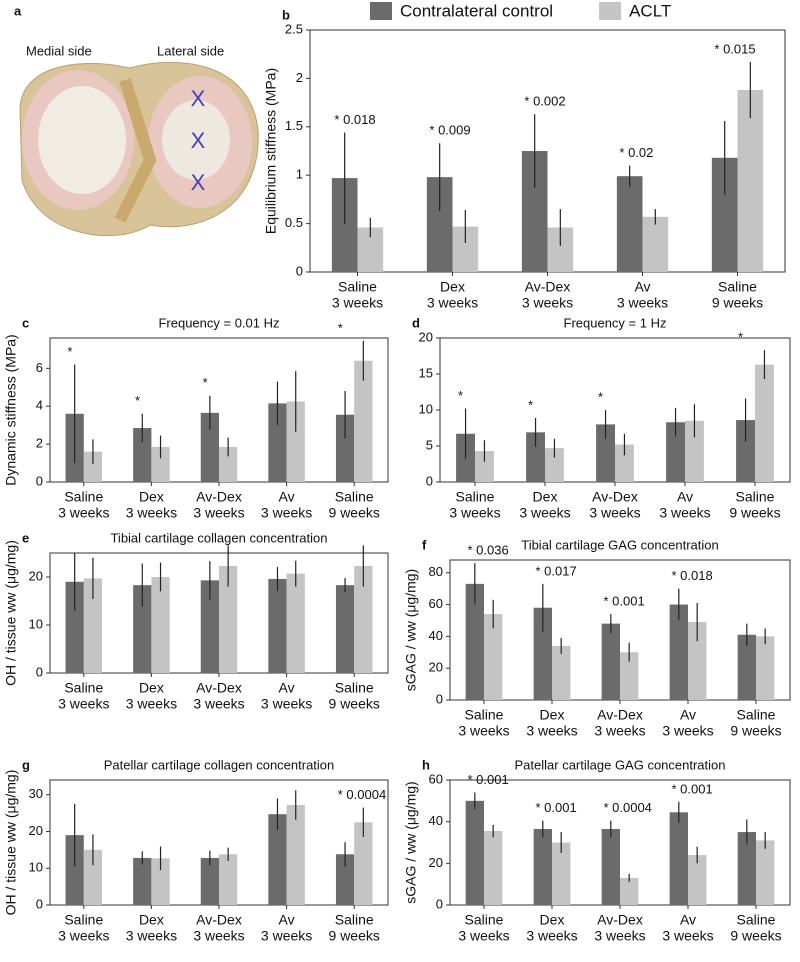 This screenshot has width=800, height=962. What do you see at coordinates (39, 367) in the screenshot?
I see `y-tick-label: 6` at bounding box center [39, 367].